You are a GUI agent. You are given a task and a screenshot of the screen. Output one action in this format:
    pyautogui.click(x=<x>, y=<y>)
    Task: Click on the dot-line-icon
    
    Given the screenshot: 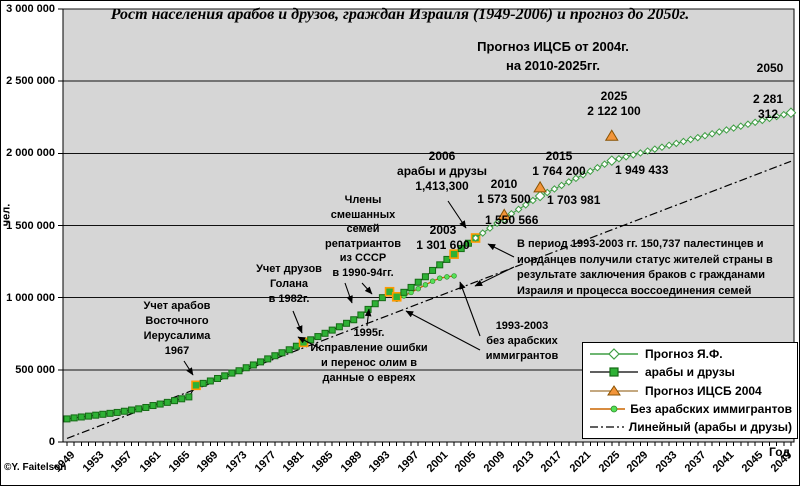 What is the action you would take?
    pyautogui.click(x=608, y=409)
    